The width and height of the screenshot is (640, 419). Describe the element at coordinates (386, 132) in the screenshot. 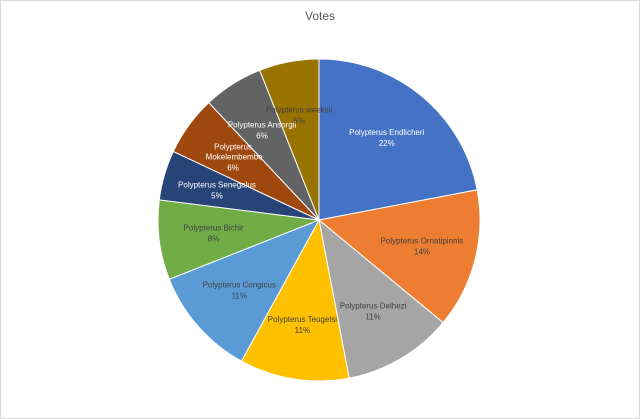

I see `slice-name: Polypterus Endlicheri` at that location.